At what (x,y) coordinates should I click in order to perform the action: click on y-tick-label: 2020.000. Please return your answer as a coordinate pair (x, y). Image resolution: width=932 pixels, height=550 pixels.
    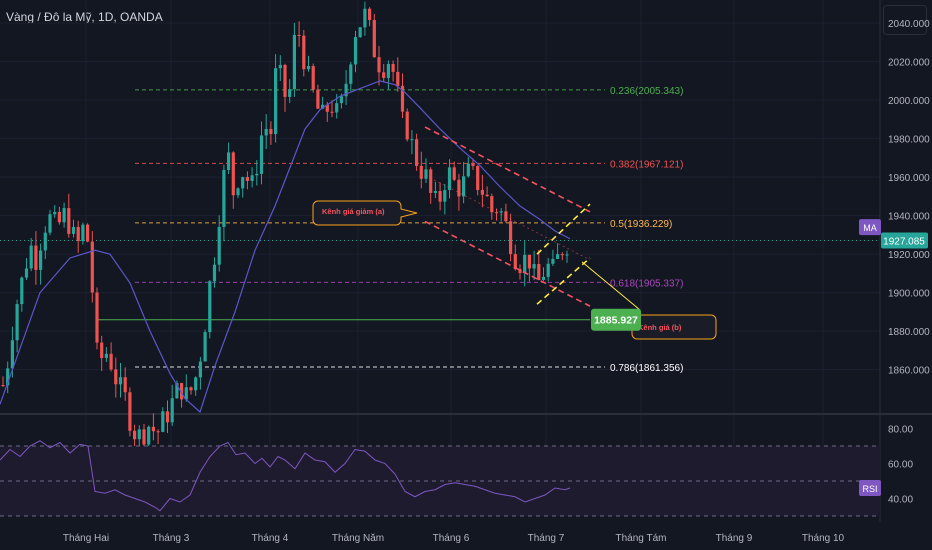
    Looking at the image, I should click on (909, 63).